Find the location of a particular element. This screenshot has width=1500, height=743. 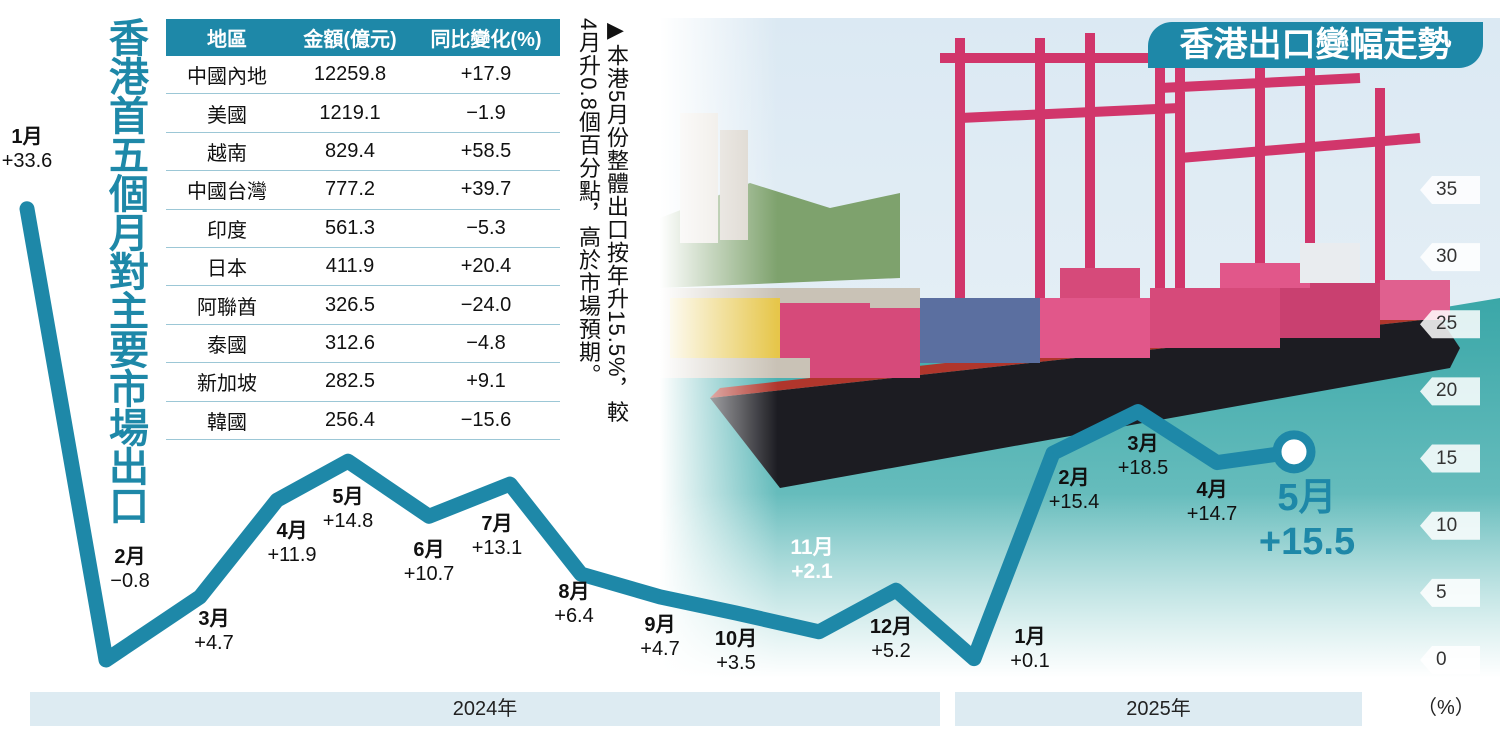

table-cell-amount: 326.5 is located at coordinates (350, 305).